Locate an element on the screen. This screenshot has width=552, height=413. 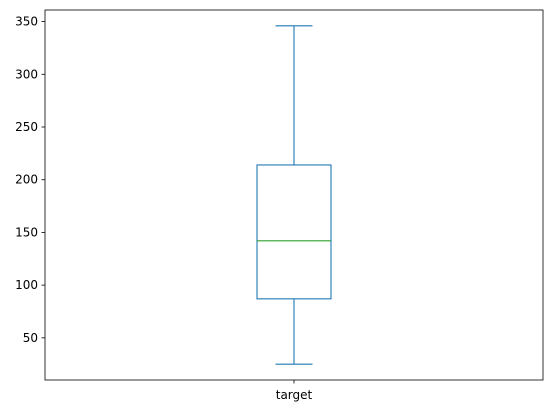
y-tick-label: 100 is located at coordinates (26, 285).